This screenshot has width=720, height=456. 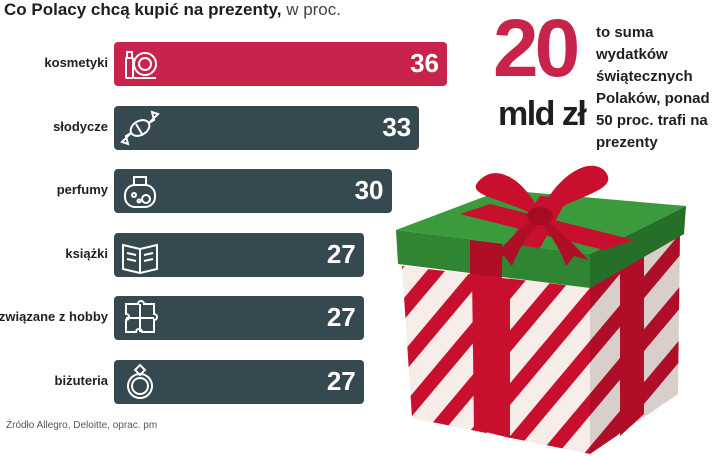 What do you see at coordinates (397, 126) in the screenshot?
I see `bar-value: 33` at bounding box center [397, 126].